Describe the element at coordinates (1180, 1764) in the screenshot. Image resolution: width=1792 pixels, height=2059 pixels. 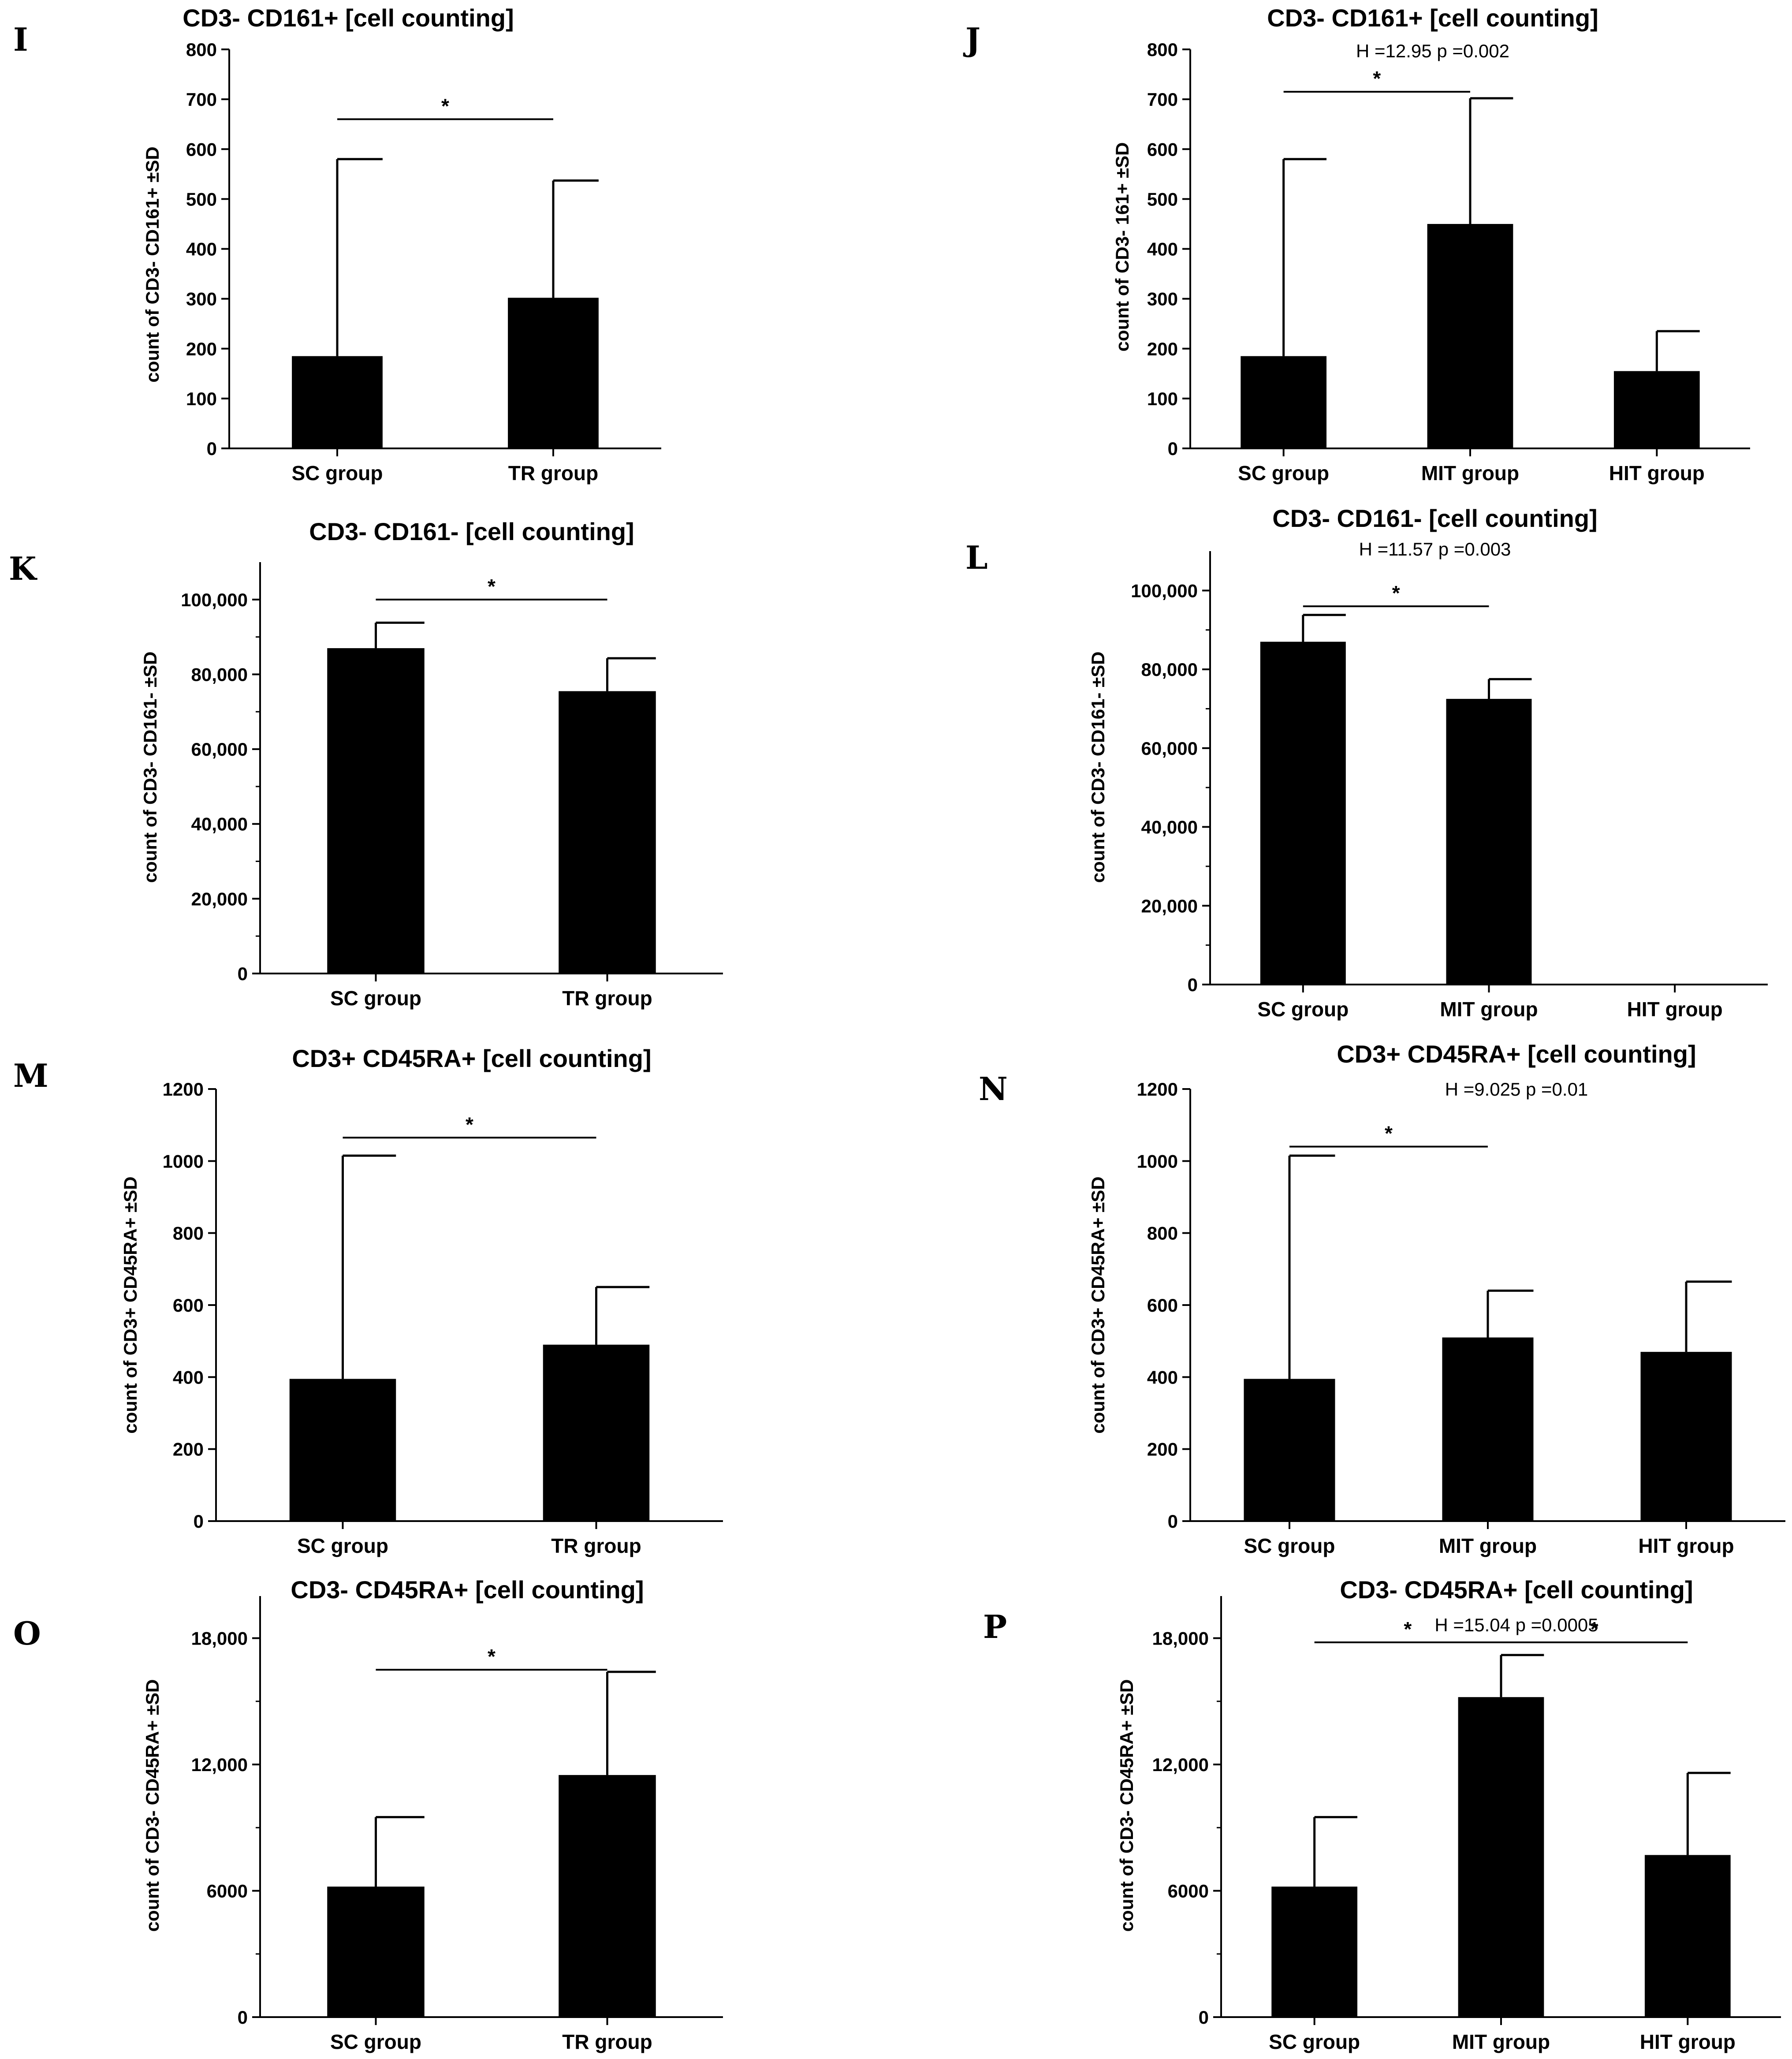
I see `panel-p-y-tick-label: 12,000` at that location.